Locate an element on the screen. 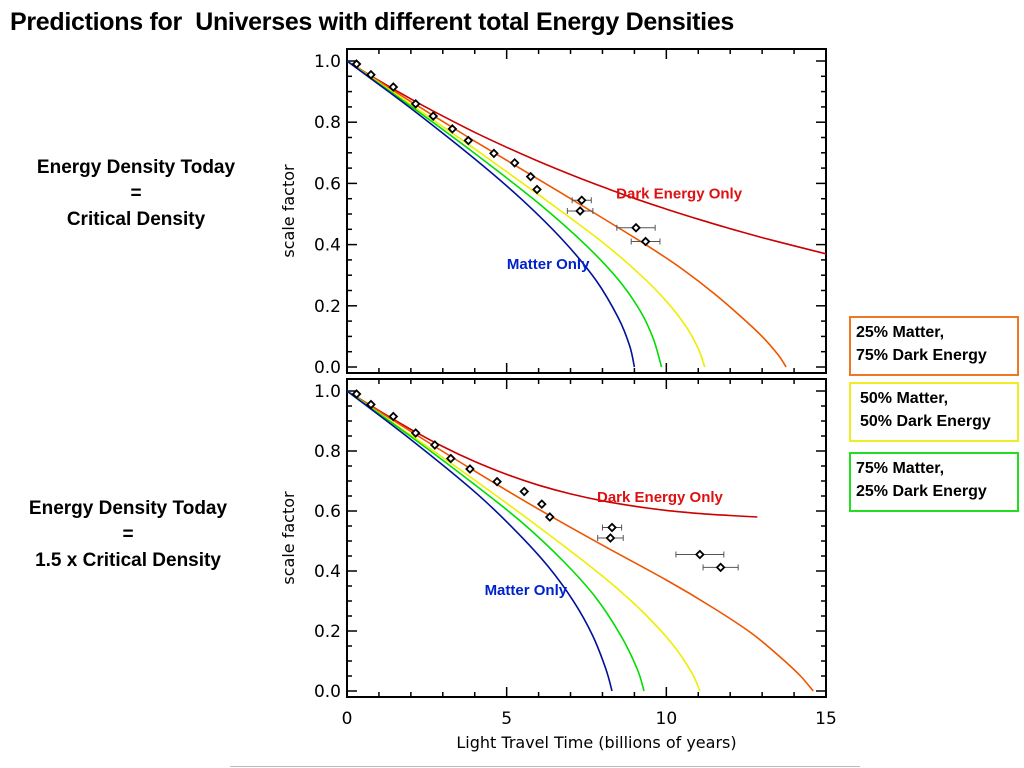 The width and height of the screenshot is (1024, 768). x-tick-label: 5 is located at coordinates (506, 719).